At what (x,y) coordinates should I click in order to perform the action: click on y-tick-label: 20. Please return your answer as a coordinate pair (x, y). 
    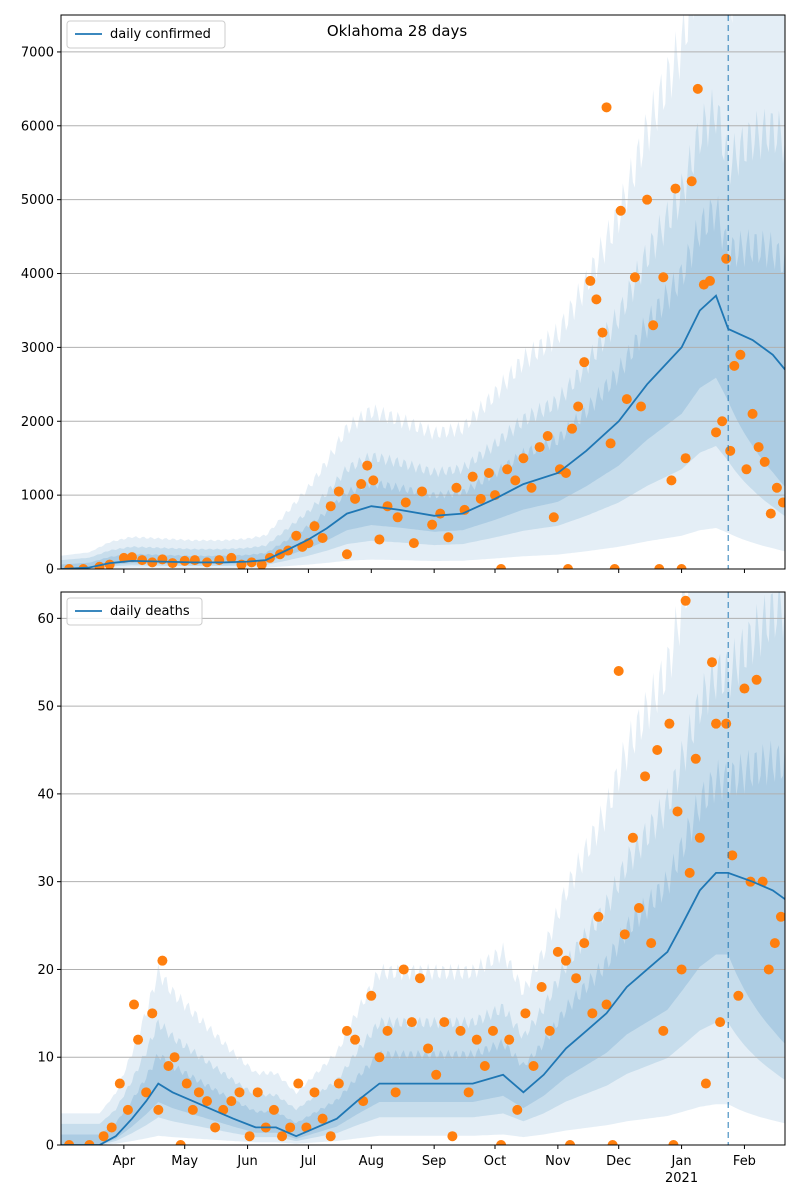
    Looking at the image, I should click on (45, 970).